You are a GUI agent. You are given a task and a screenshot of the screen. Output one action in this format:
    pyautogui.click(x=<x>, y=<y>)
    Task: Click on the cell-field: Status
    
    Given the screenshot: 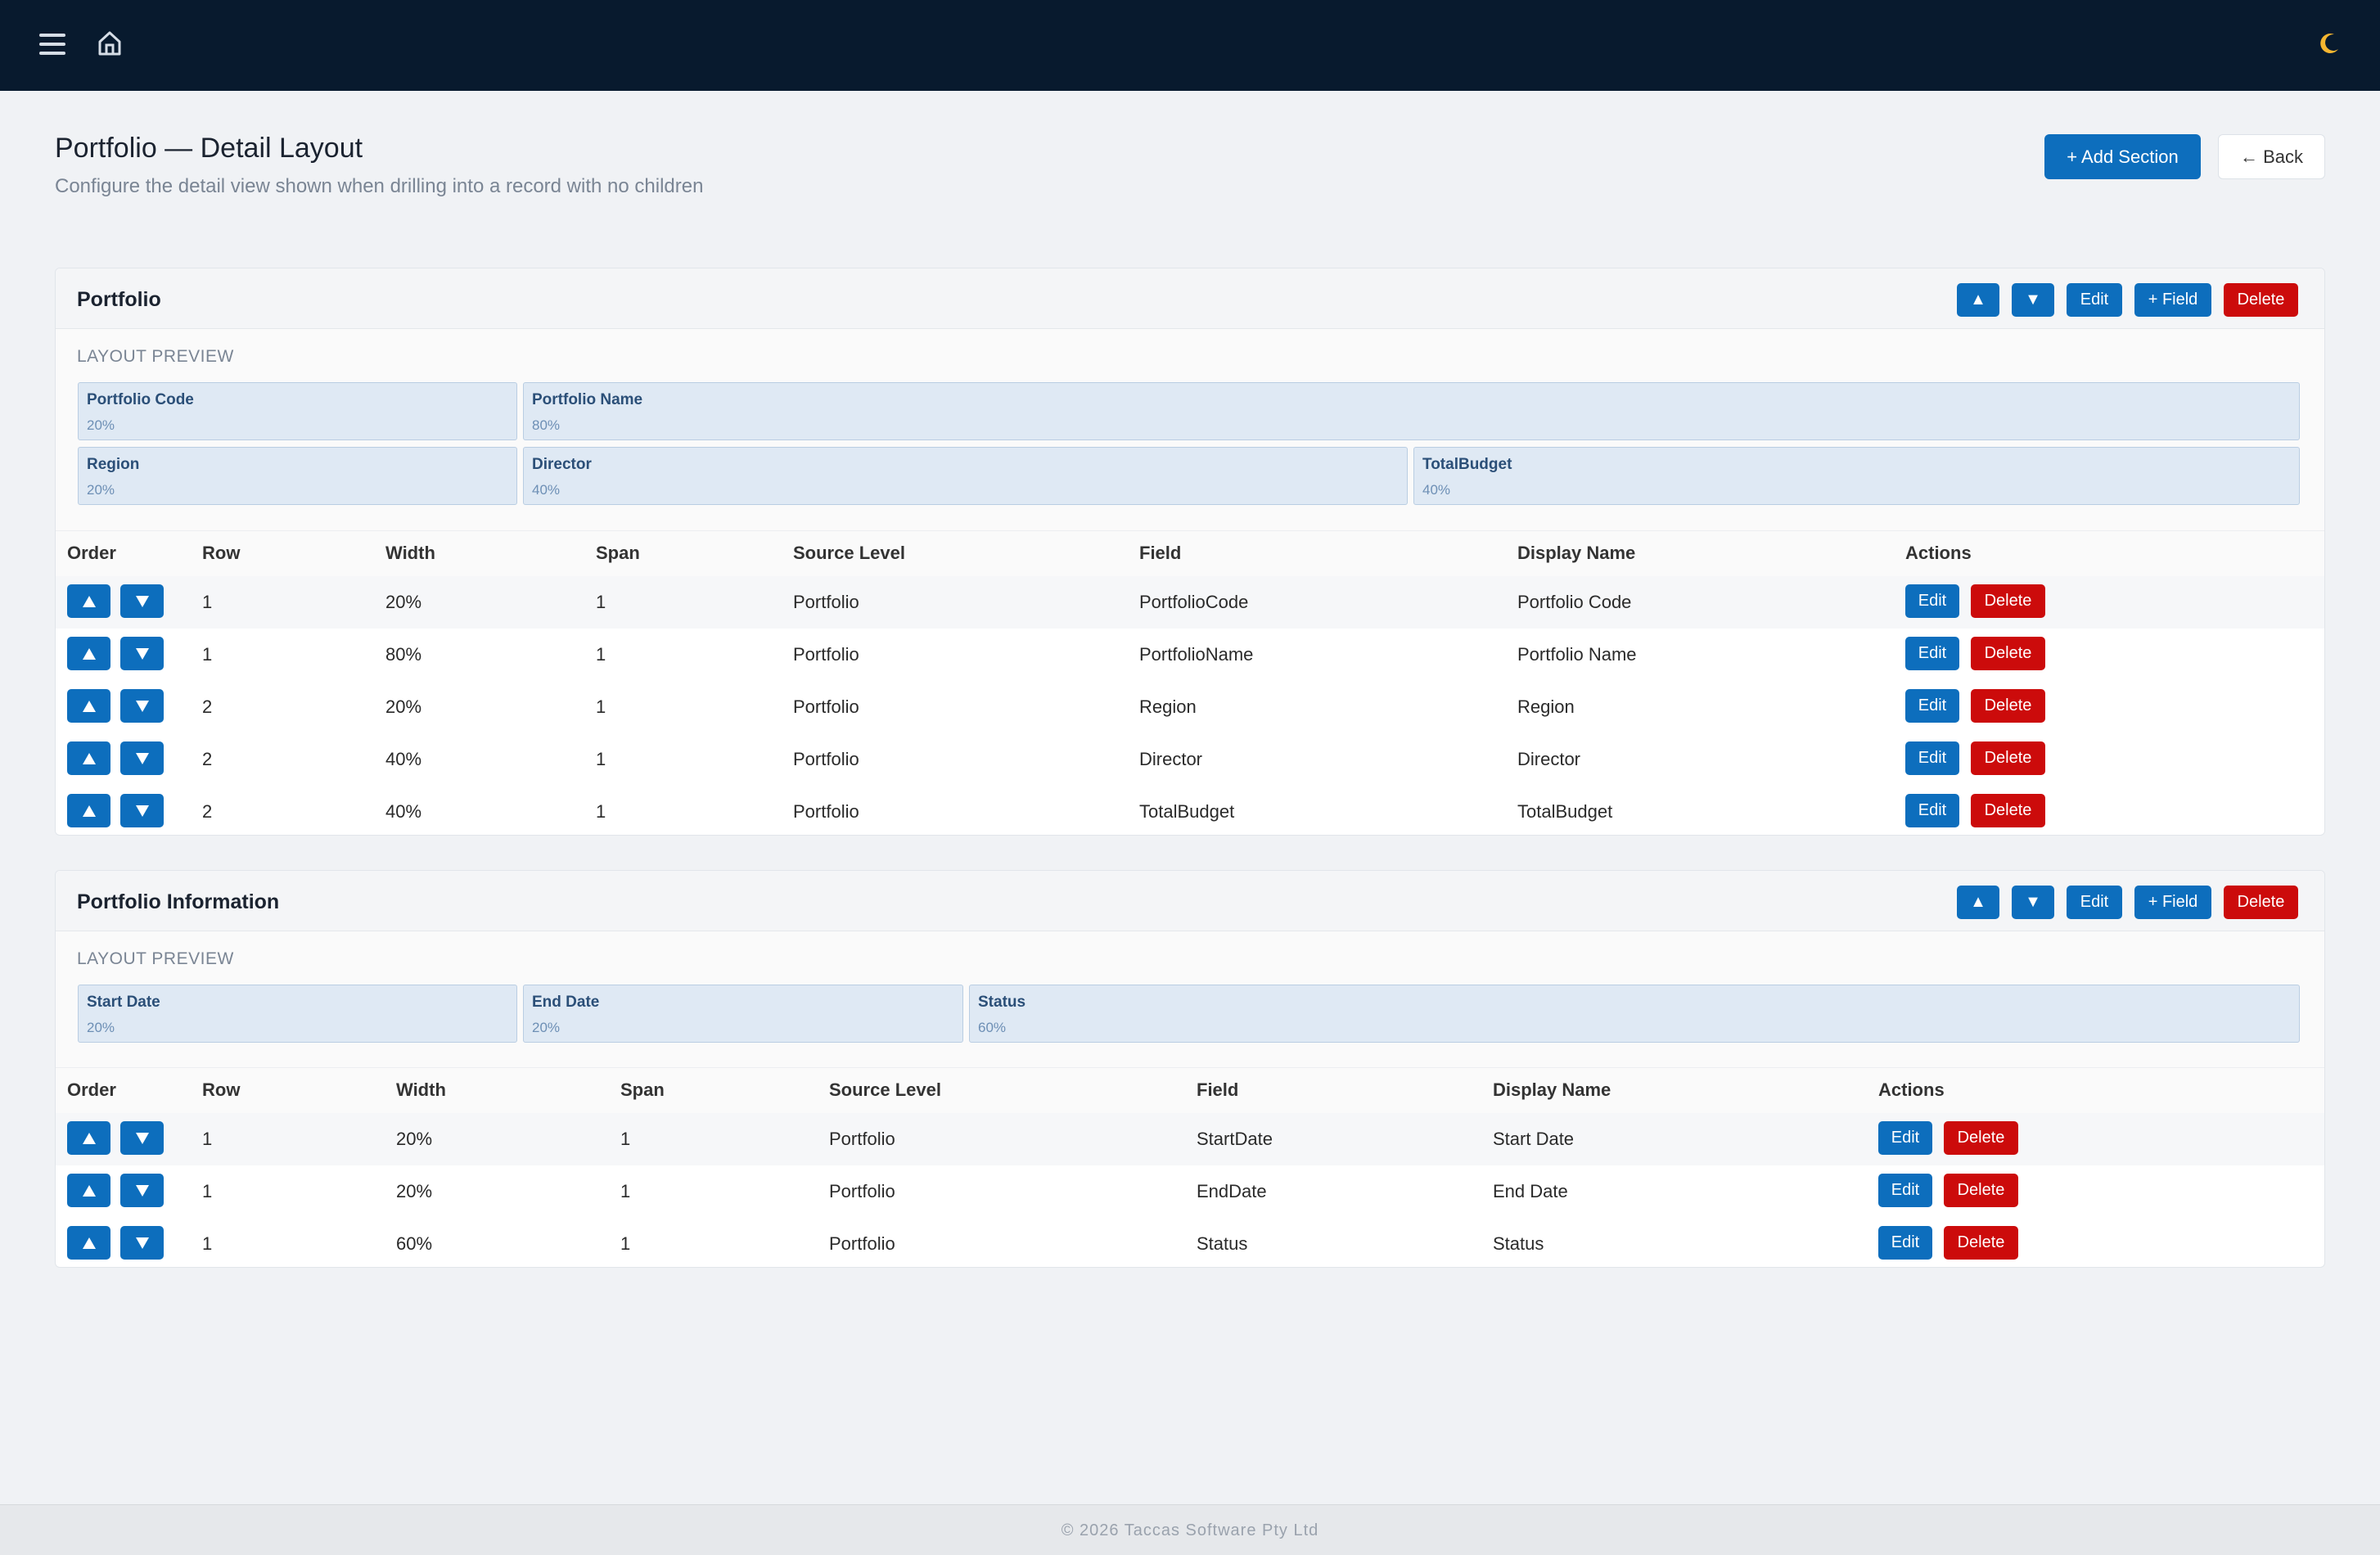 What is the action you would take?
    pyautogui.click(x=1223, y=1243)
    